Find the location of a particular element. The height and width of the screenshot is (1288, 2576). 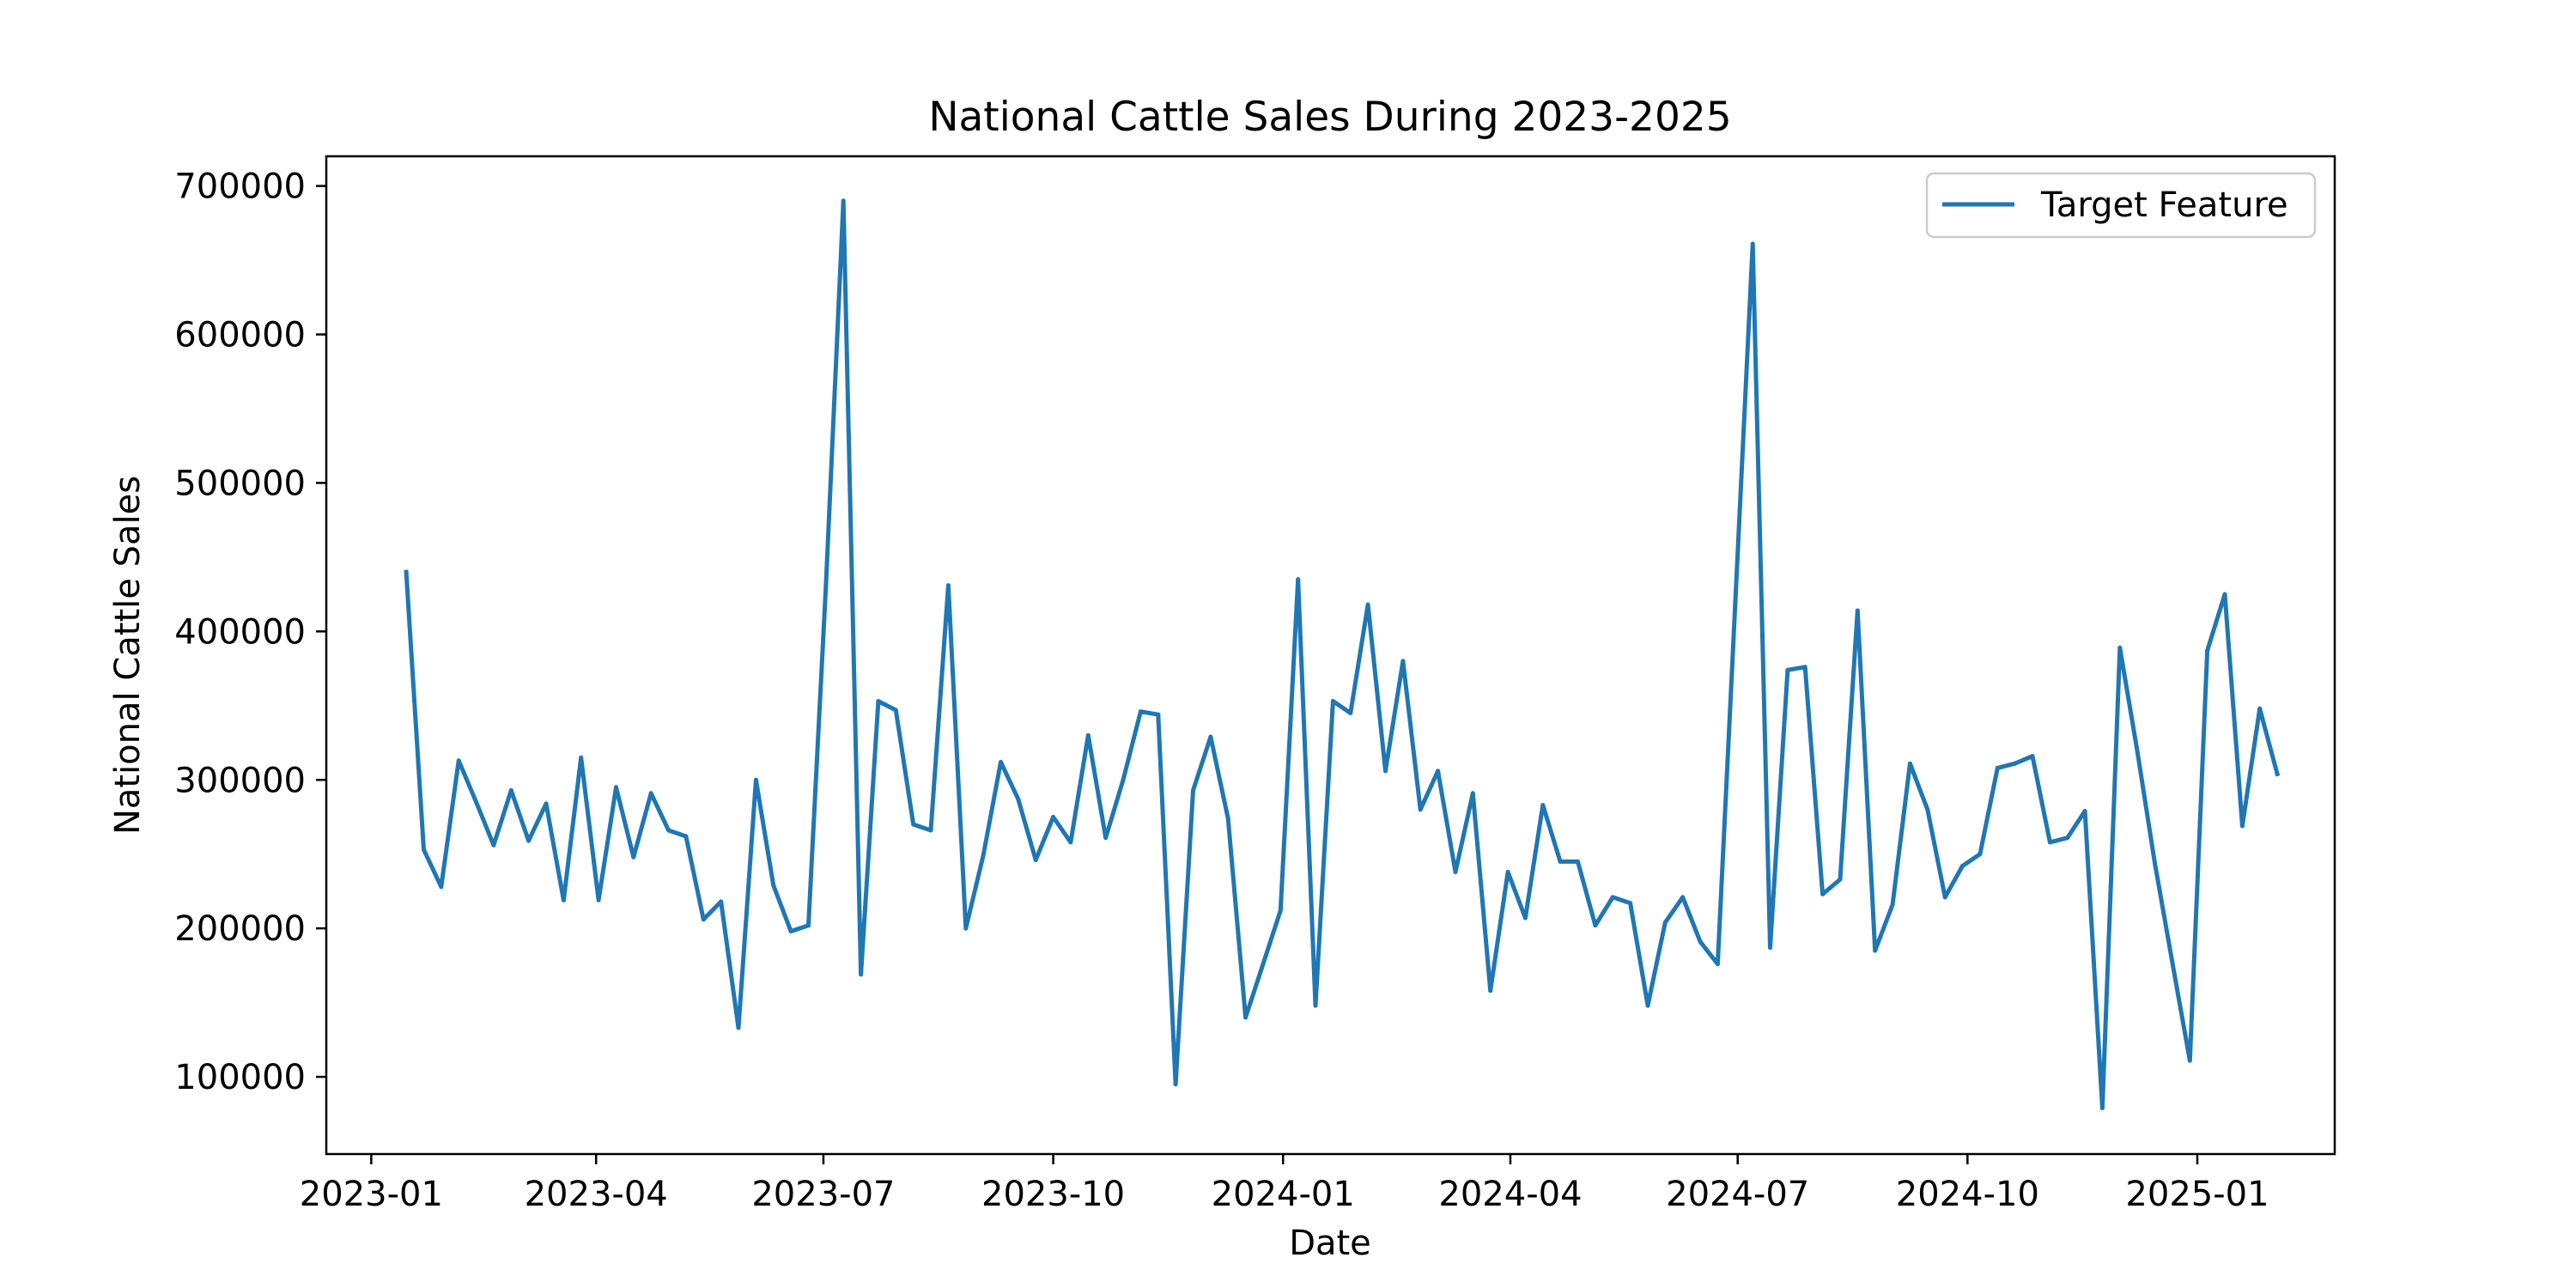

y-tick-label: 100000 is located at coordinates (240, 1078).